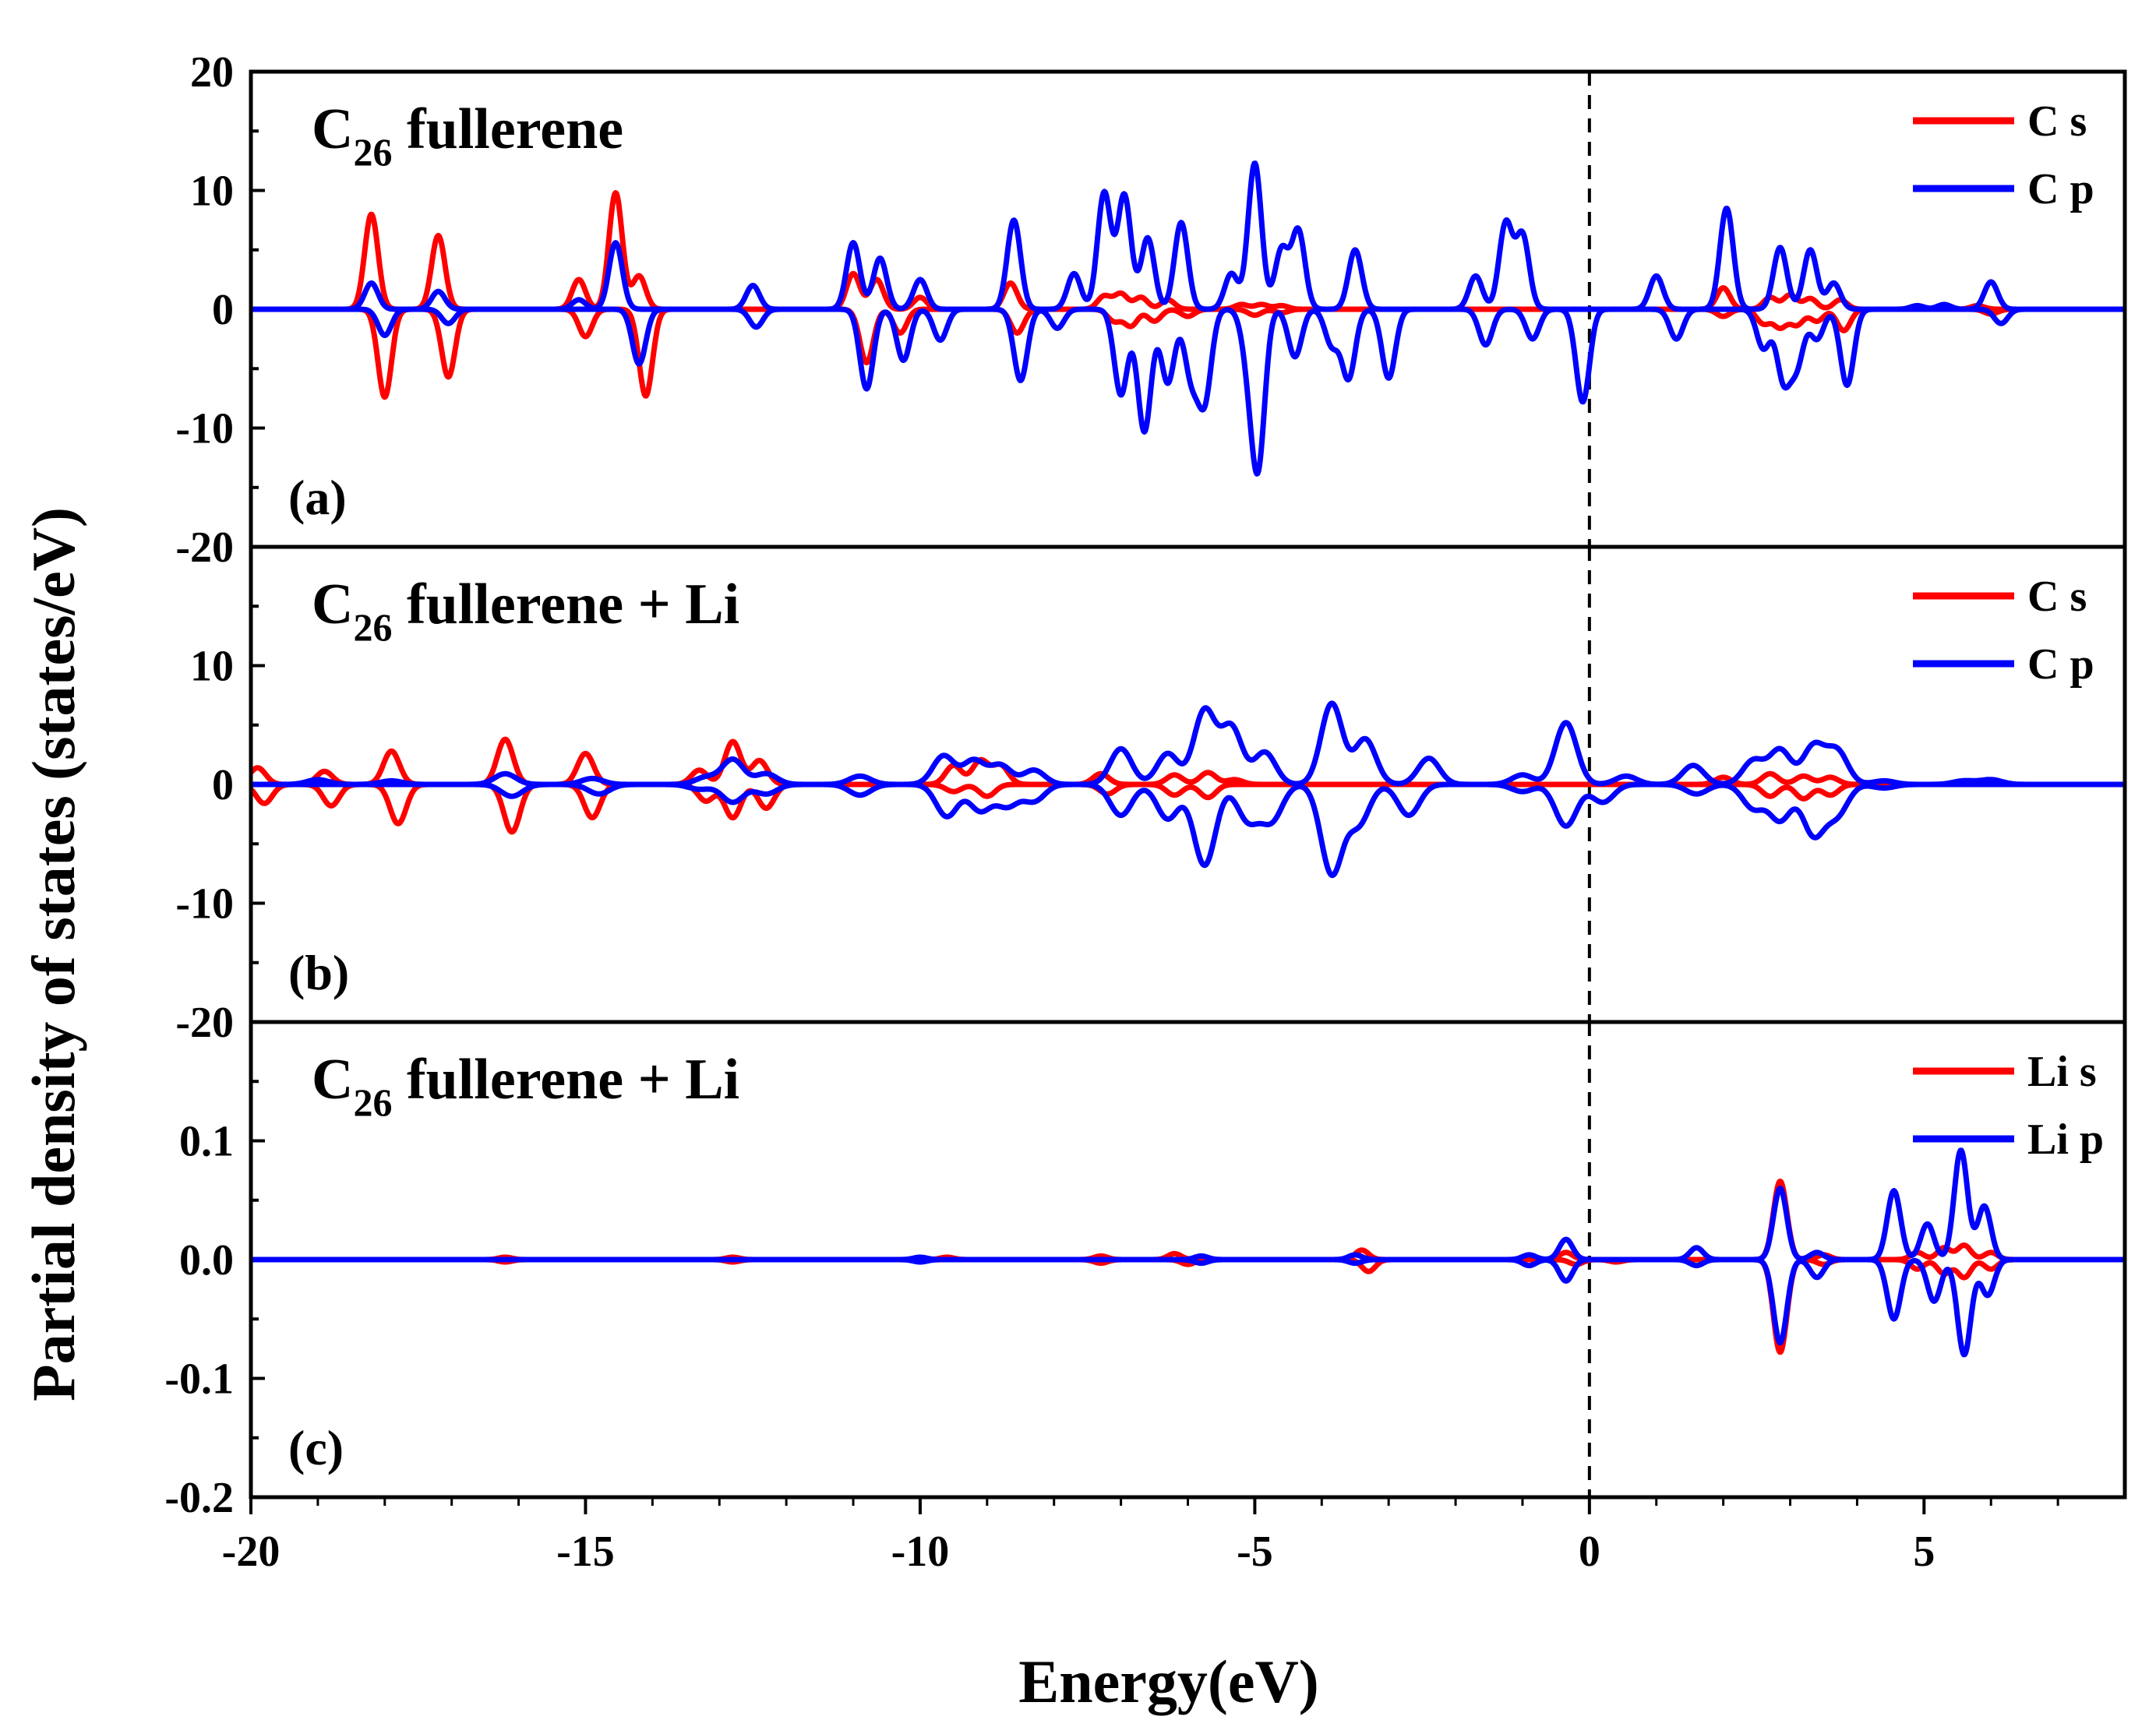  Describe the element at coordinates (1589, 1552) in the screenshot. I see `x-tick-label: 0` at that location.